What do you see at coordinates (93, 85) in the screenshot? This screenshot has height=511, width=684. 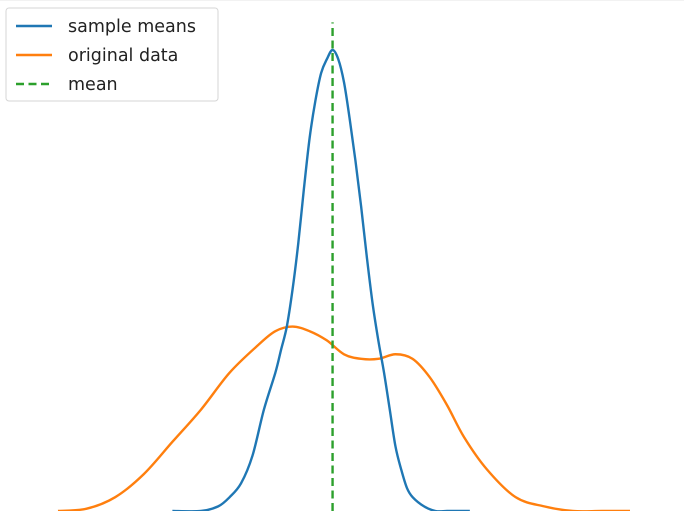 I see `legend-label-mean: mean` at bounding box center [93, 85].